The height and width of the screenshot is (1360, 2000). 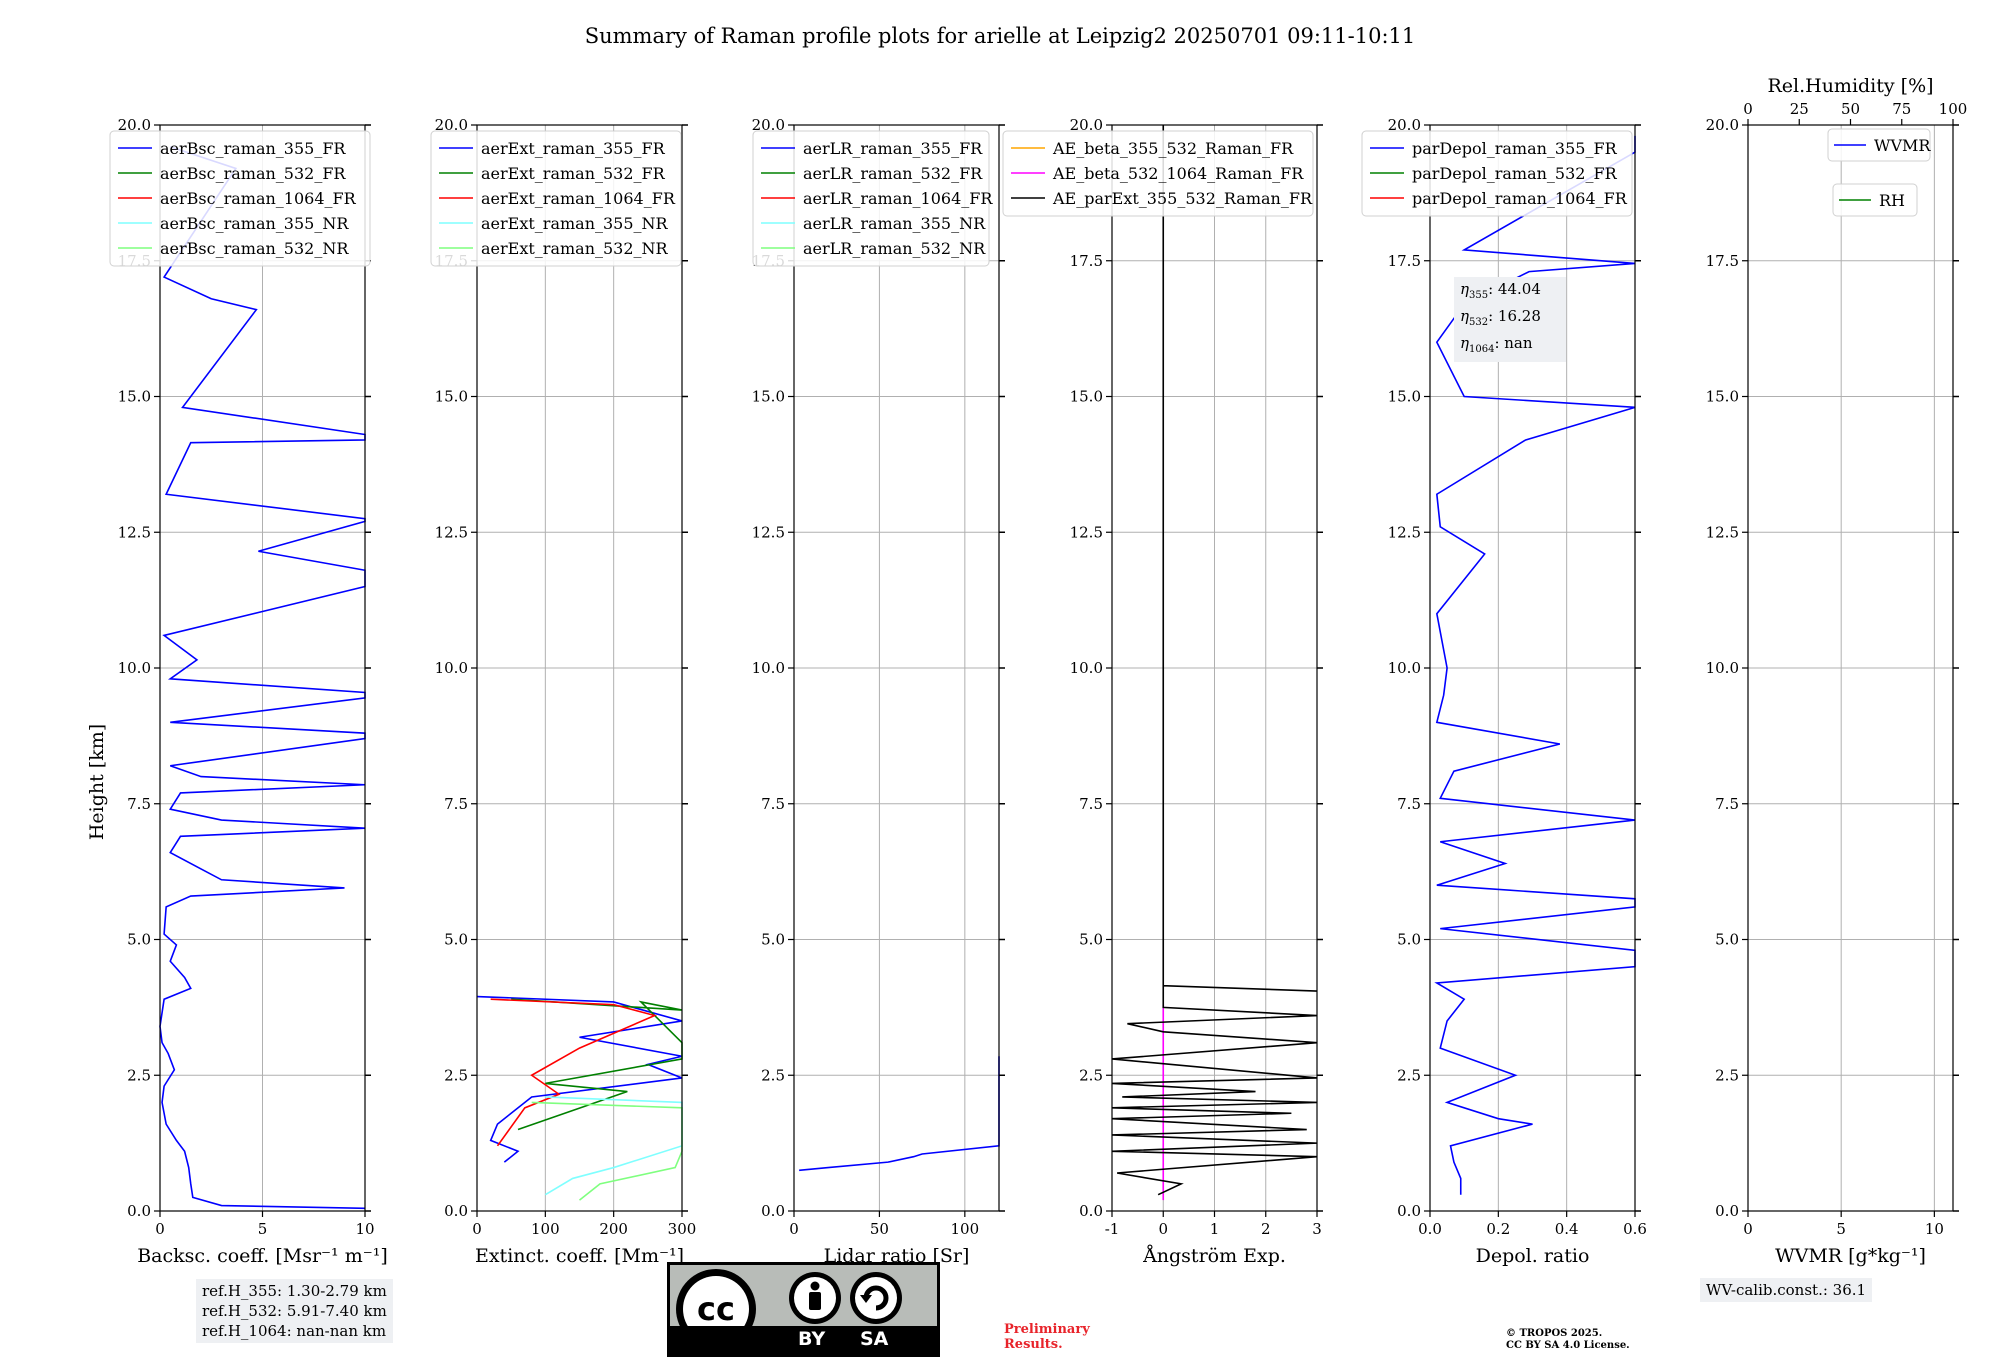 I want to click on series-line-aerExt_raman_1064_FR, so click(x=574, y=1072).